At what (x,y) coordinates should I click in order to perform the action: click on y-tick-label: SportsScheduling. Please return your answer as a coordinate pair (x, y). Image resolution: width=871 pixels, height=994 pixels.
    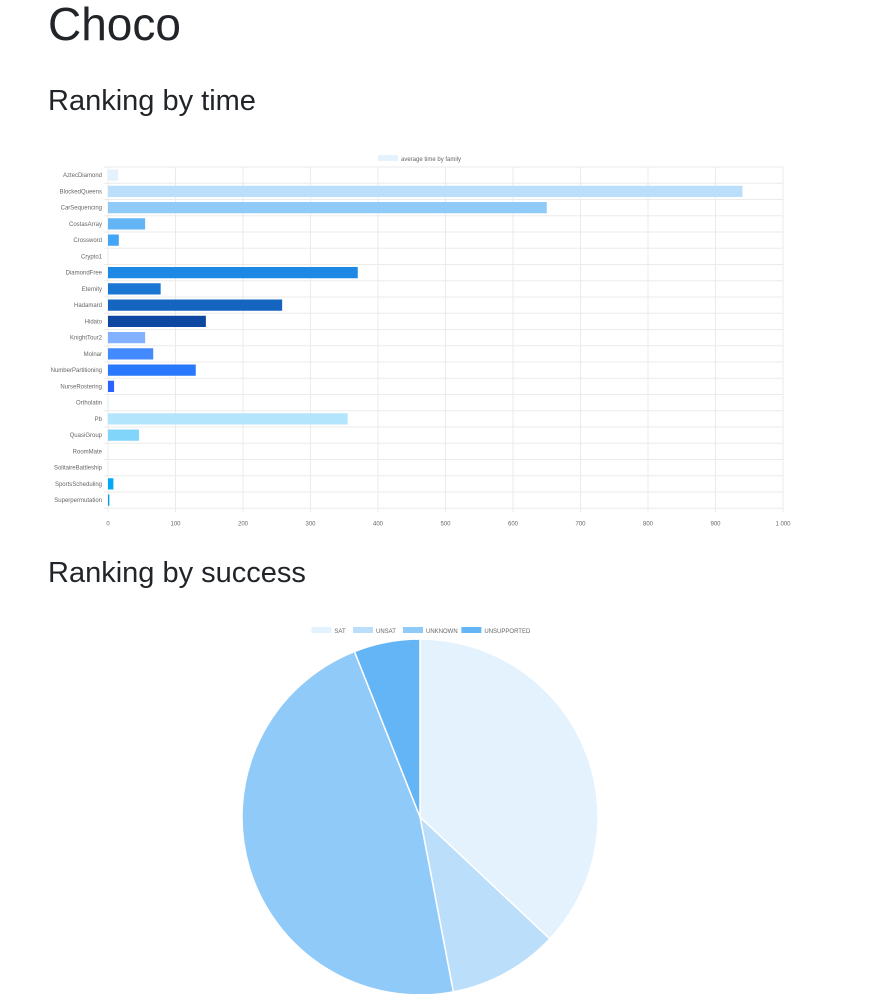
    Looking at the image, I should click on (78, 485).